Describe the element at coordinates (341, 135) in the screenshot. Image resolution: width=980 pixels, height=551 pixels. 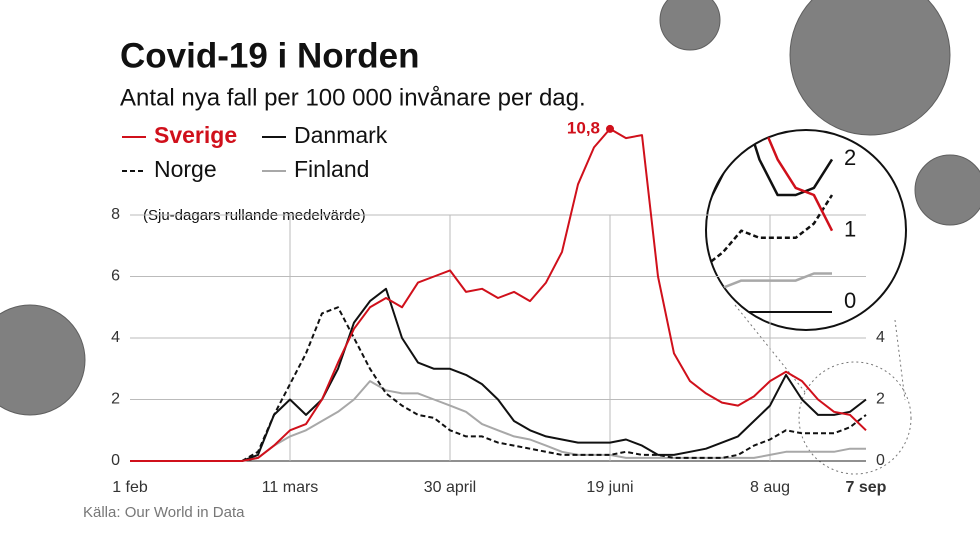
I see `legend-label: Danmark` at that location.